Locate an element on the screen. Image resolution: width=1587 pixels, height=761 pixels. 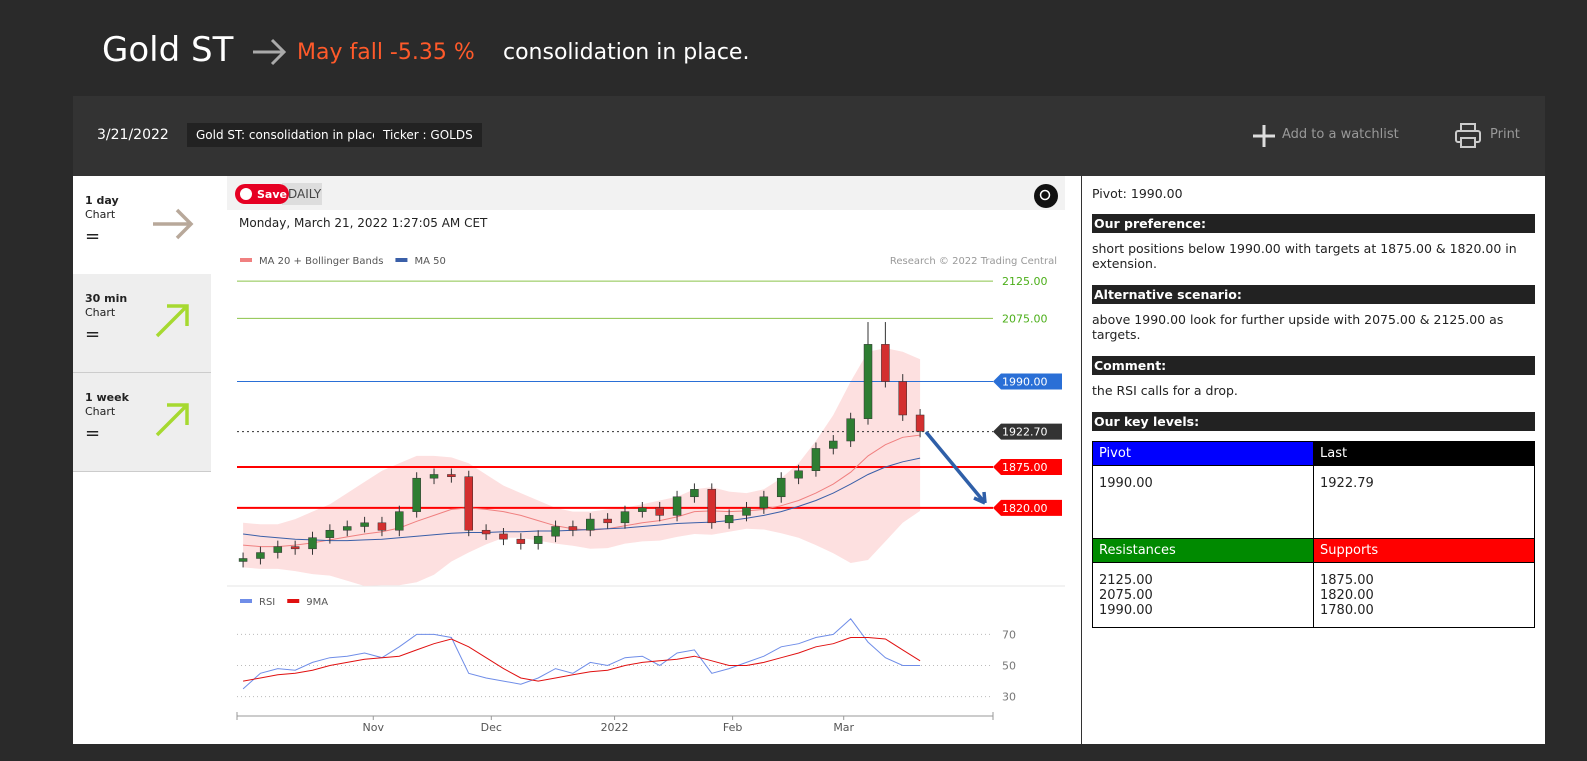
section-text: the RSI calls for a drop. is located at coordinates (1165, 390).